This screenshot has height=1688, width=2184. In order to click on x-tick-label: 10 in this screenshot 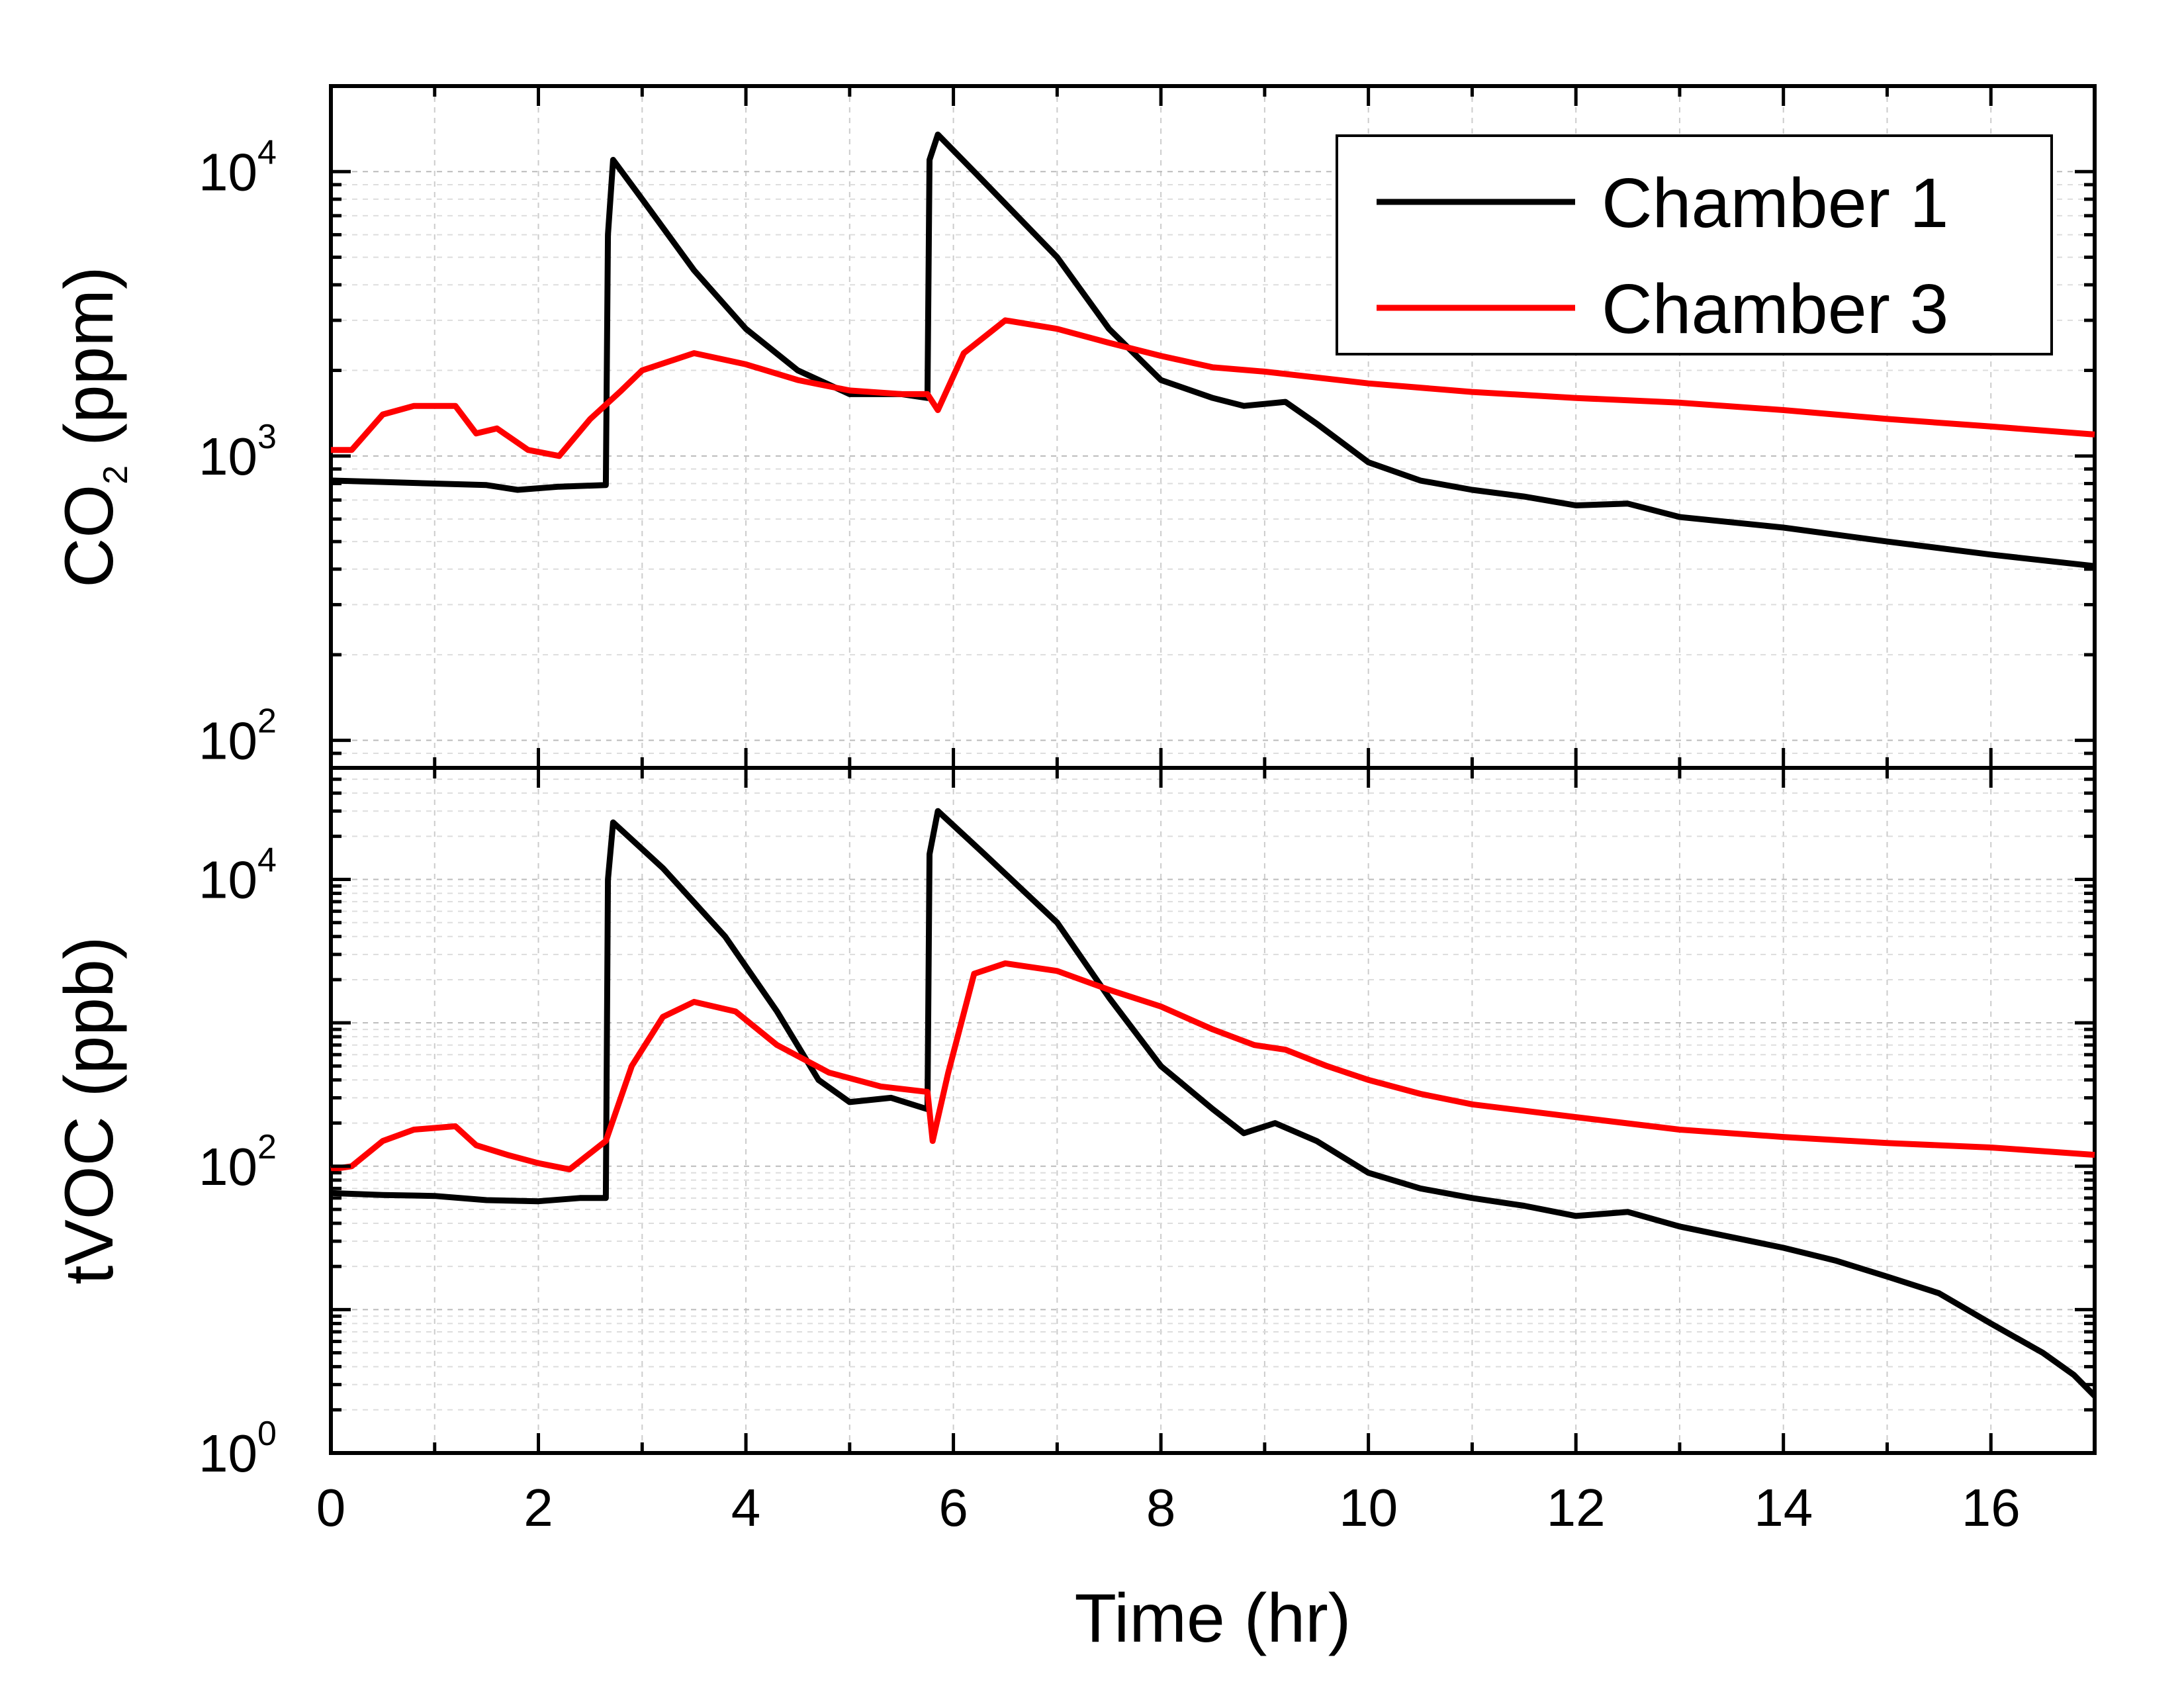, I will do `click(1368, 1507)`.